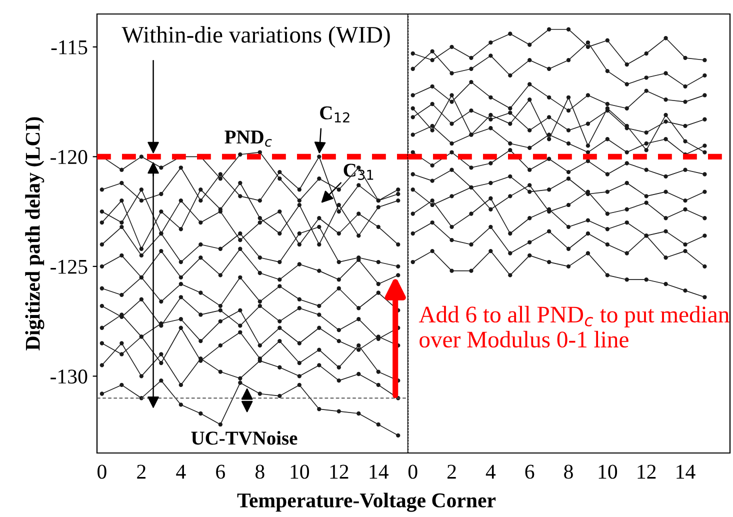 The height and width of the screenshot is (517, 733). Describe the element at coordinates (574, 327) in the screenshot. I see `annotation: Add 6 to all PND$_{c}$ to put median over Modulus 0-1 line` at that location.